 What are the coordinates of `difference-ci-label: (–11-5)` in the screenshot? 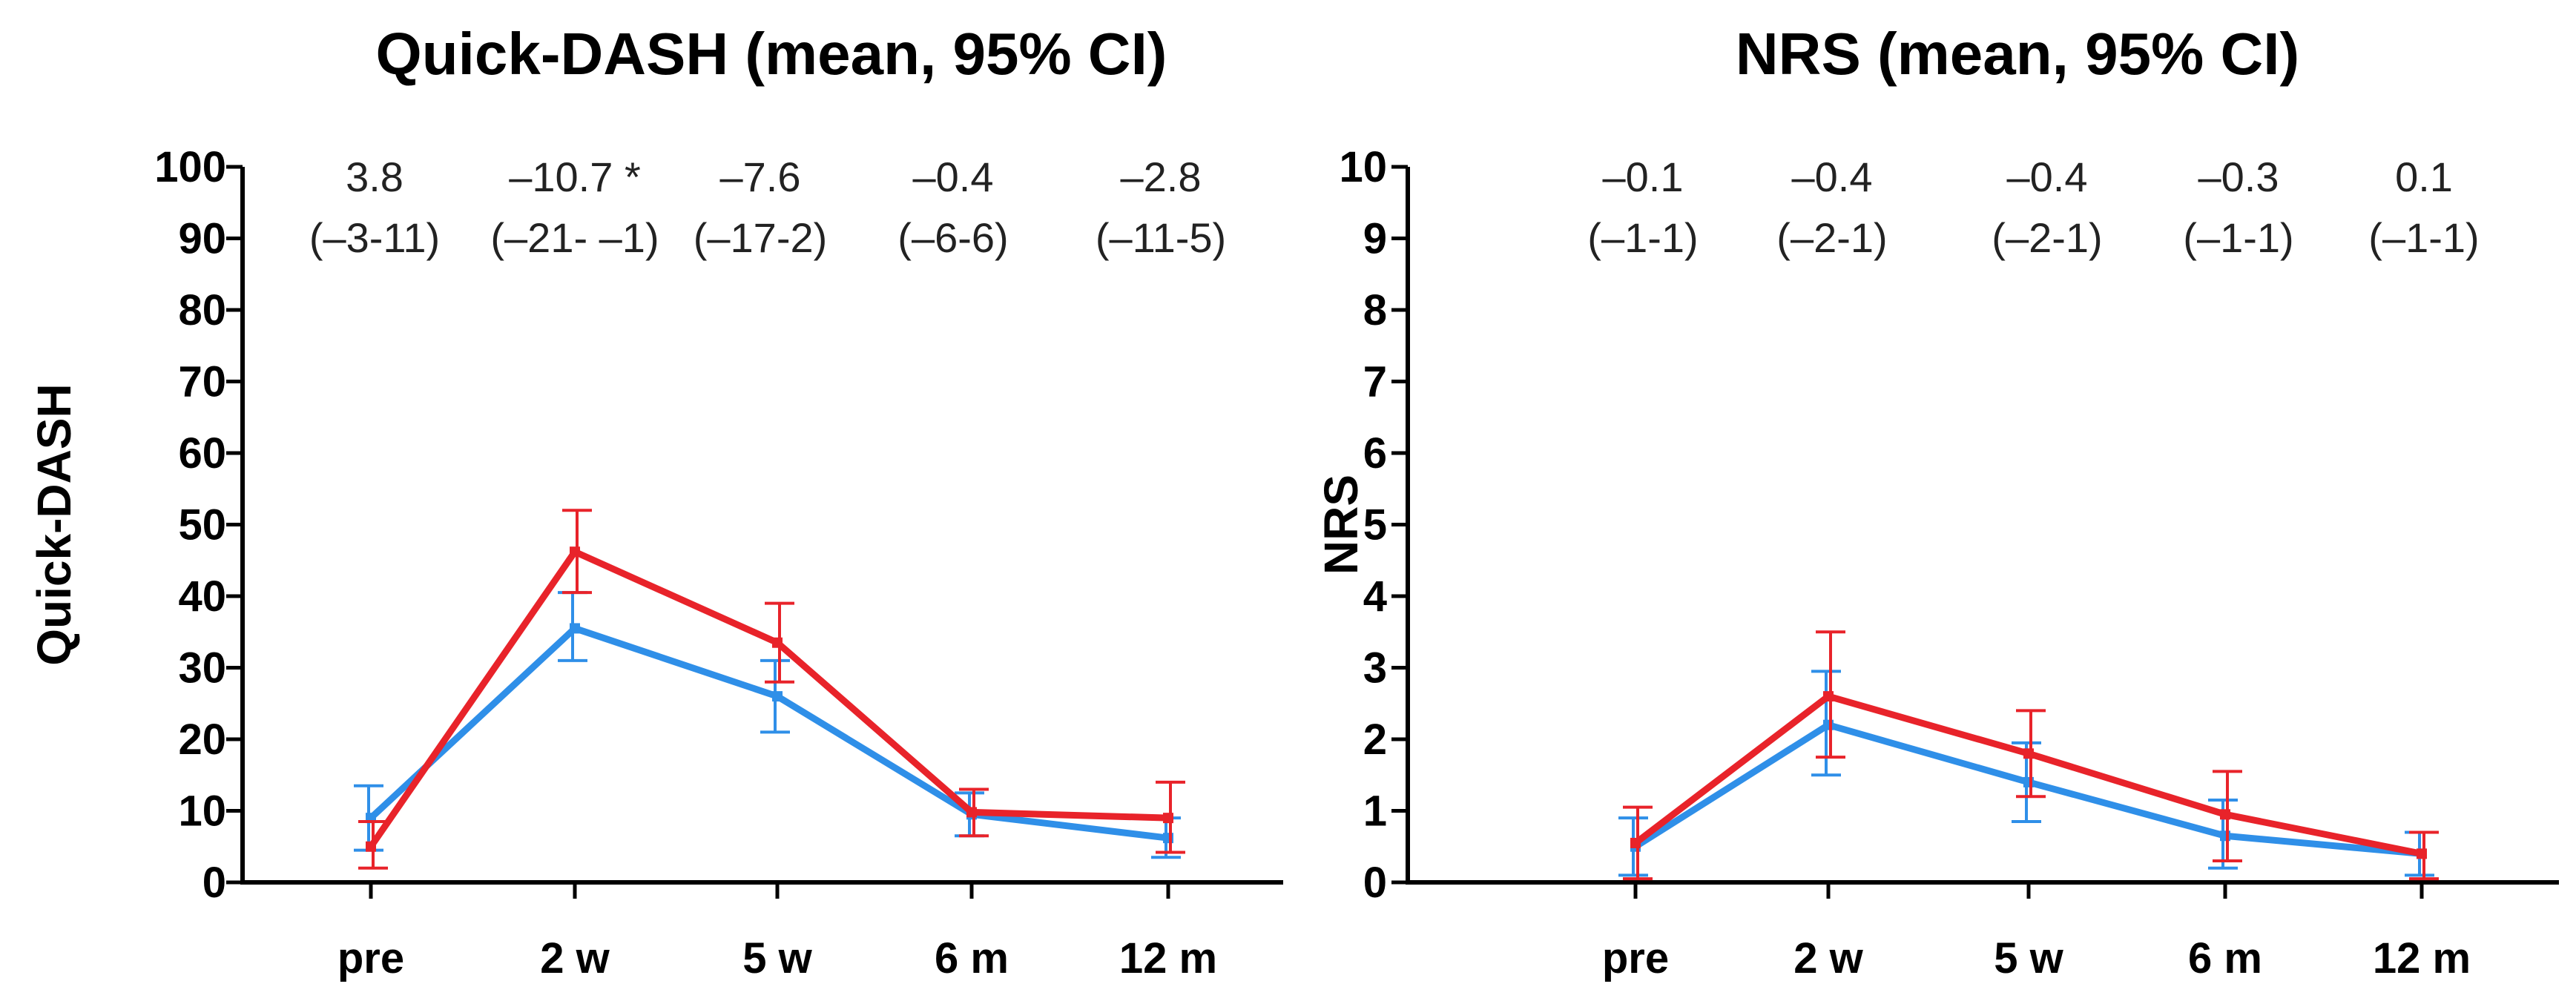 It's located at (1161, 238).